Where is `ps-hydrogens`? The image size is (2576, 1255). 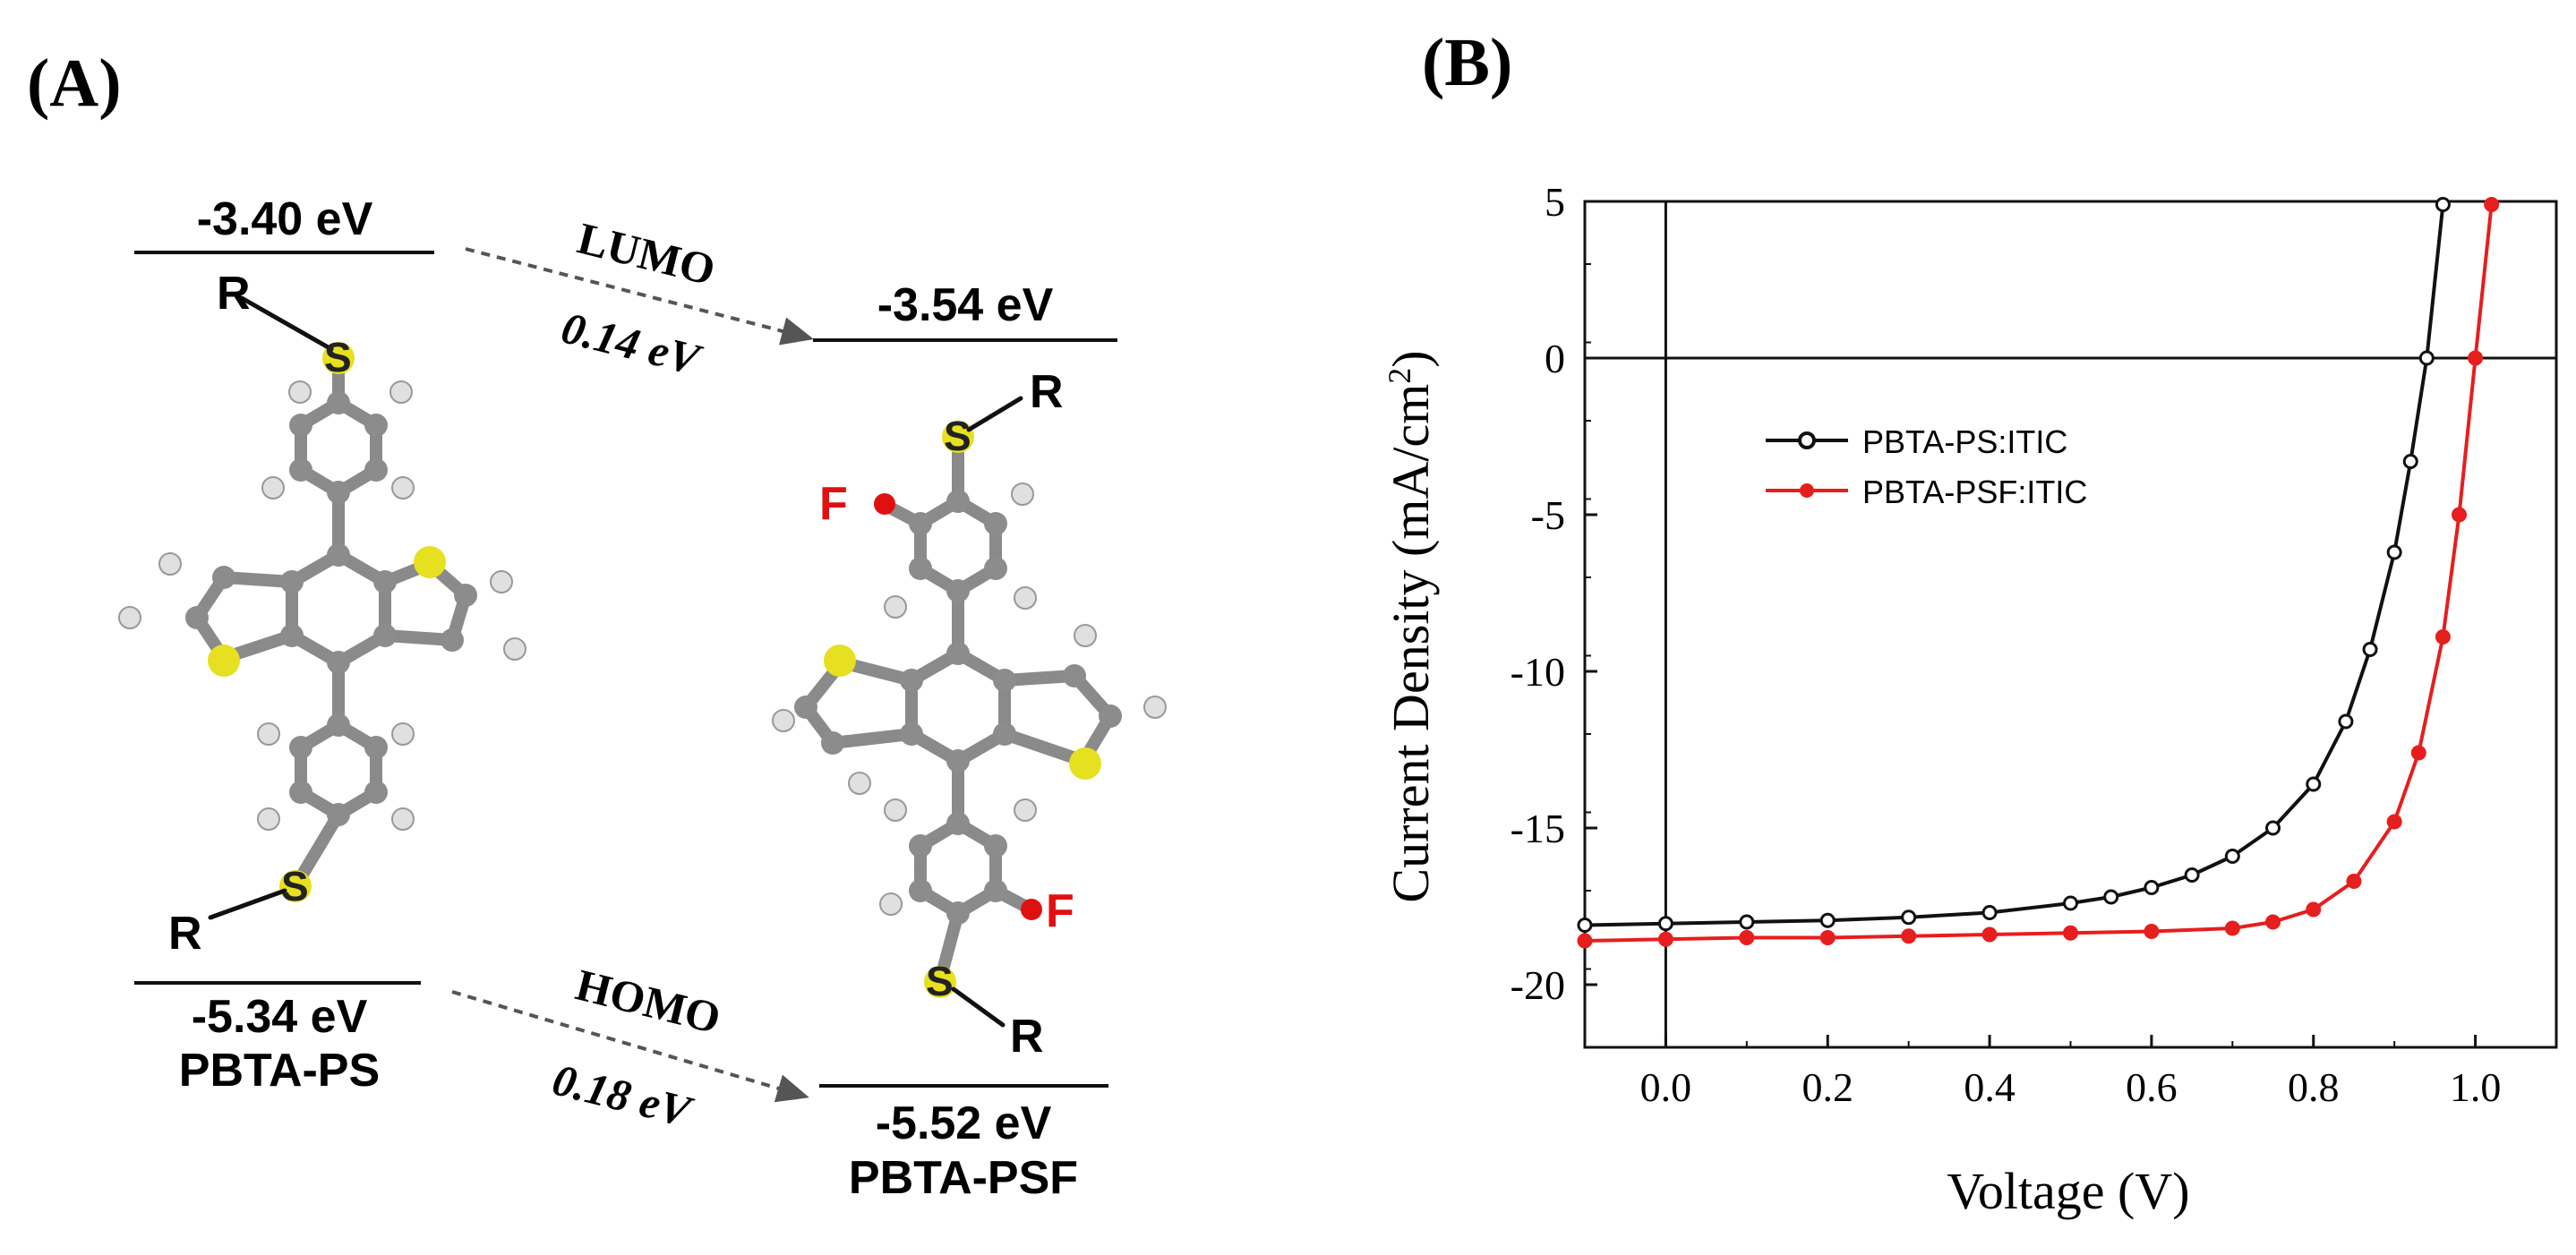 ps-hydrogens is located at coordinates (322, 605).